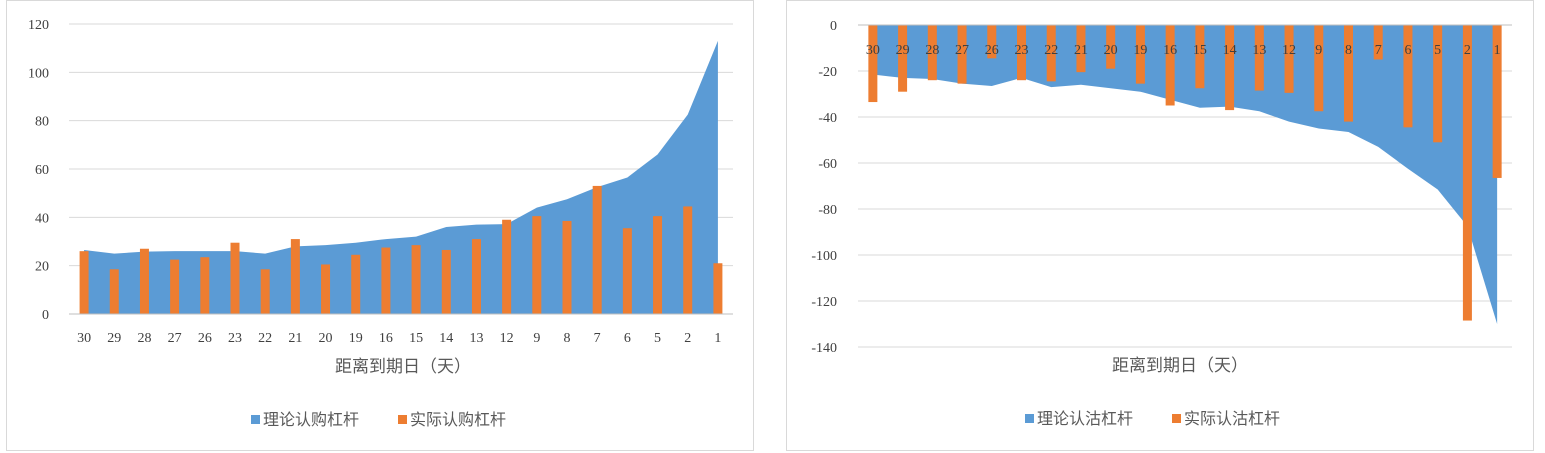 The image size is (1545, 453). What do you see at coordinates (235, 338) in the screenshot?
I see `x-tick-label: 23` at bounding box center [235, 338].